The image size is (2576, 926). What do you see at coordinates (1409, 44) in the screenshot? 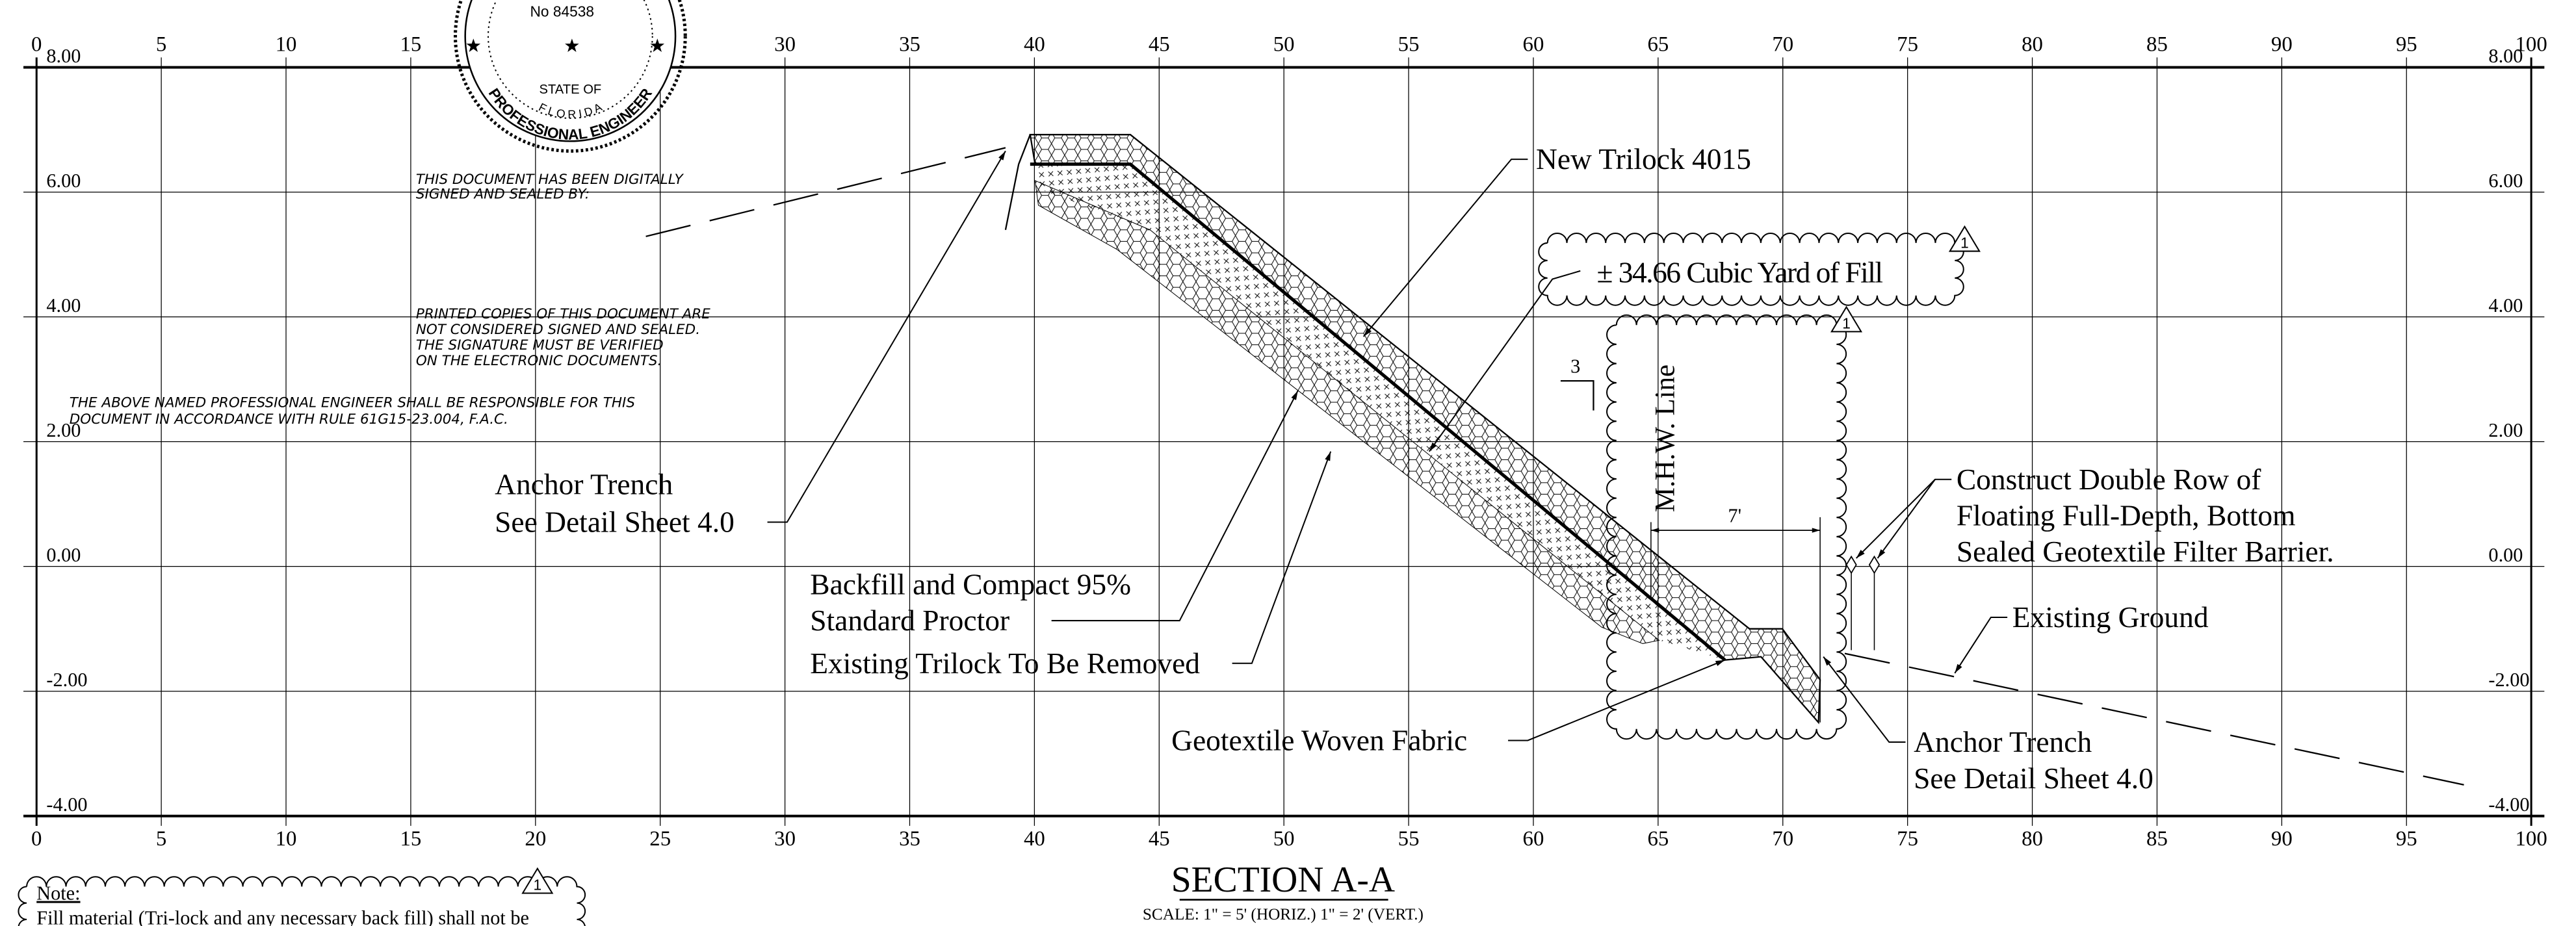
I see `station-label: 55` at bounding box center [1409, 44].